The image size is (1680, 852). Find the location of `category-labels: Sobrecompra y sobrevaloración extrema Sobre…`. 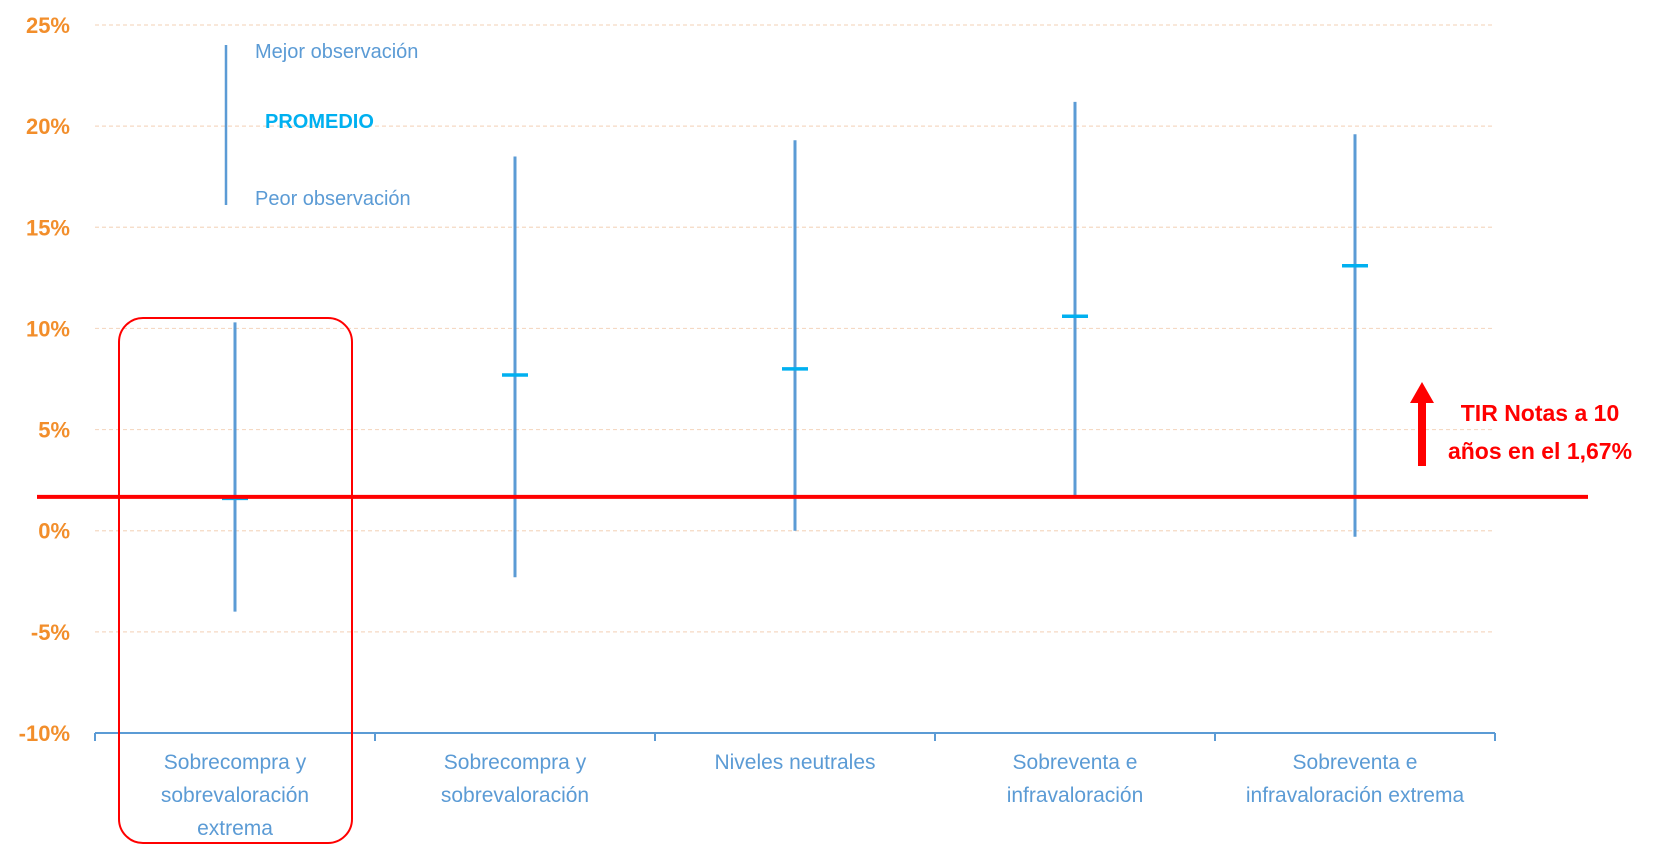

category-labels: Sobrecompra y sobrevaloración extrema Sobre… is located at coordinates (813, 795).